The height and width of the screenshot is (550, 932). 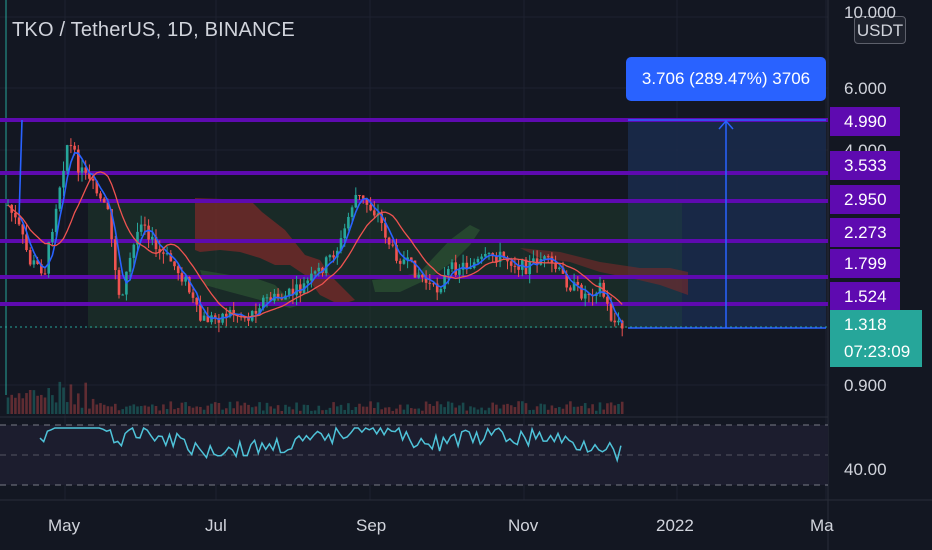 What do you see at coordinates (876, 338) in the screenshot?
I see `last-price-tag: 1.318 07:23:09` at bounding box center [876, 338].